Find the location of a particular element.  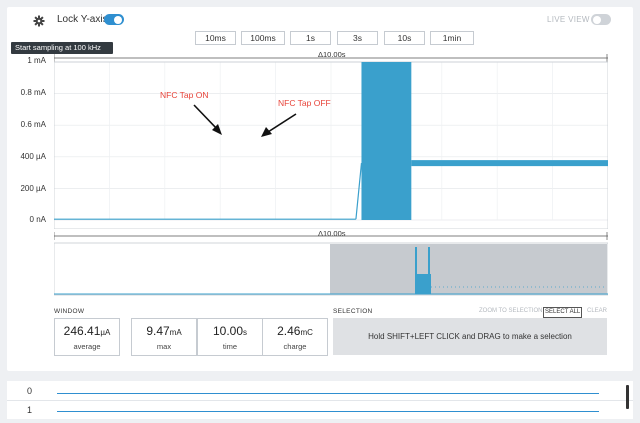

select-all-button: SELECT ALL is located at coordinates (563, 312).